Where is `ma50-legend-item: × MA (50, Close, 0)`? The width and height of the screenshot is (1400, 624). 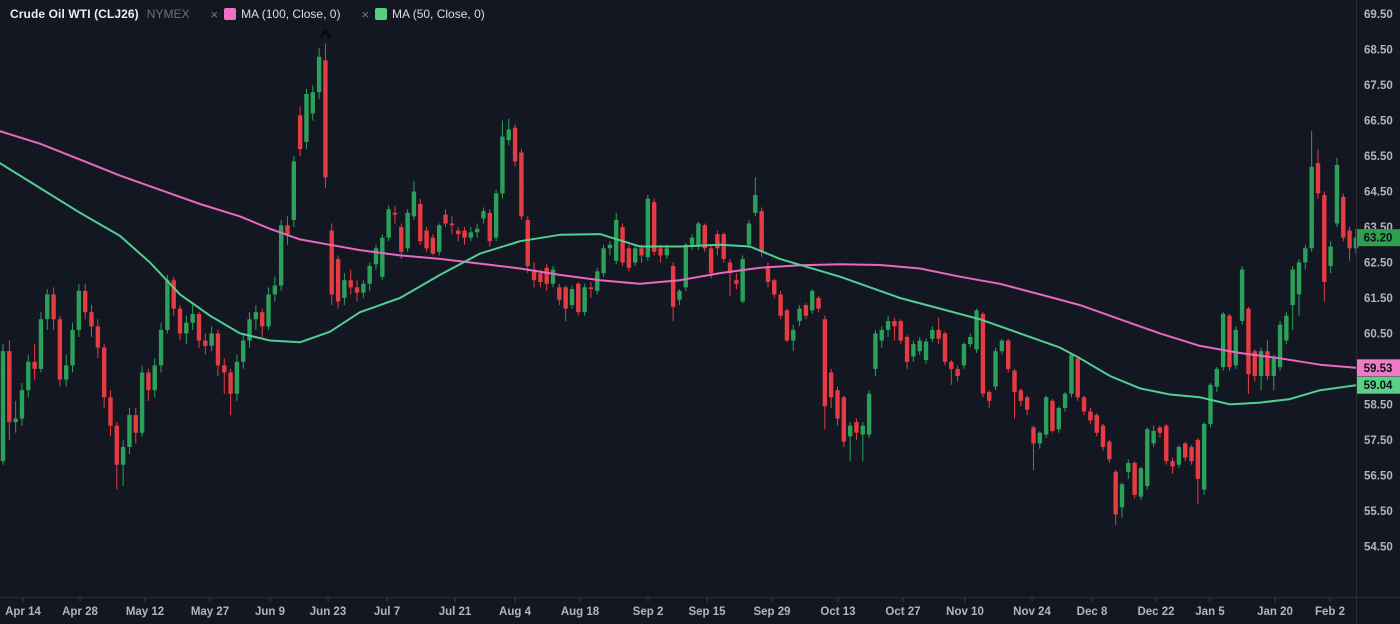
ma50-legend-item: × MA (50, Close, 0) is located at coordinates (422, 14).